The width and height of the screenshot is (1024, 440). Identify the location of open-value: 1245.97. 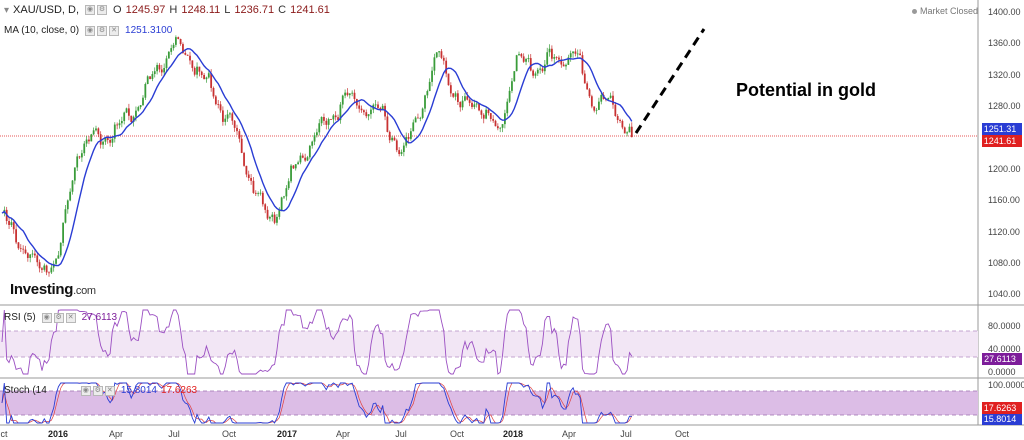
(145, 10).